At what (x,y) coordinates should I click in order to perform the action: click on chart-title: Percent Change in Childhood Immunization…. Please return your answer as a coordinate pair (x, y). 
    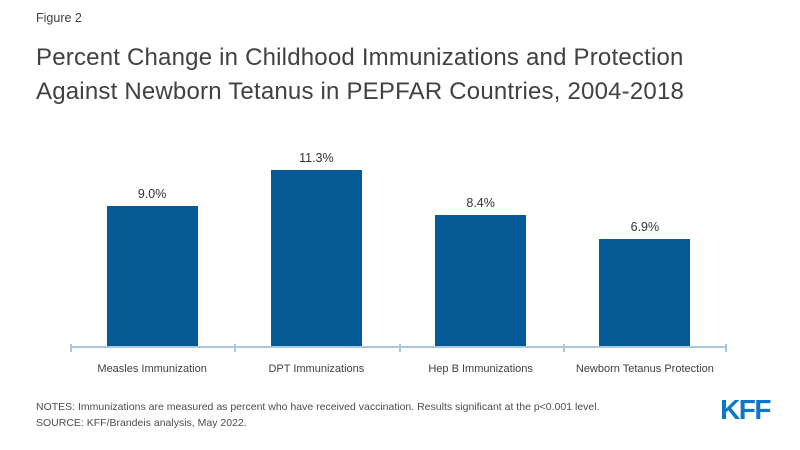
    Looking at the image, I should click on (360, 74).